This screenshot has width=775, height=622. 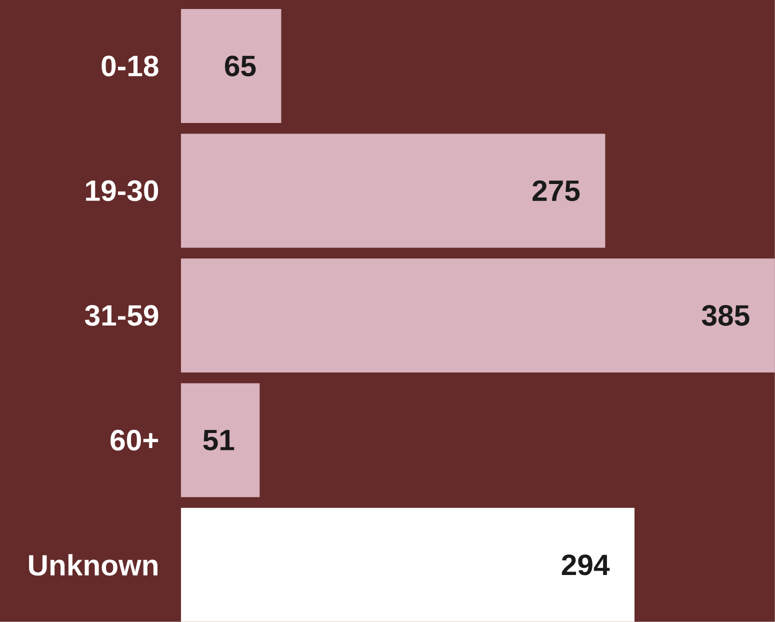 I want to click on y-tick-label: 60+, so click(x=134, y=440).